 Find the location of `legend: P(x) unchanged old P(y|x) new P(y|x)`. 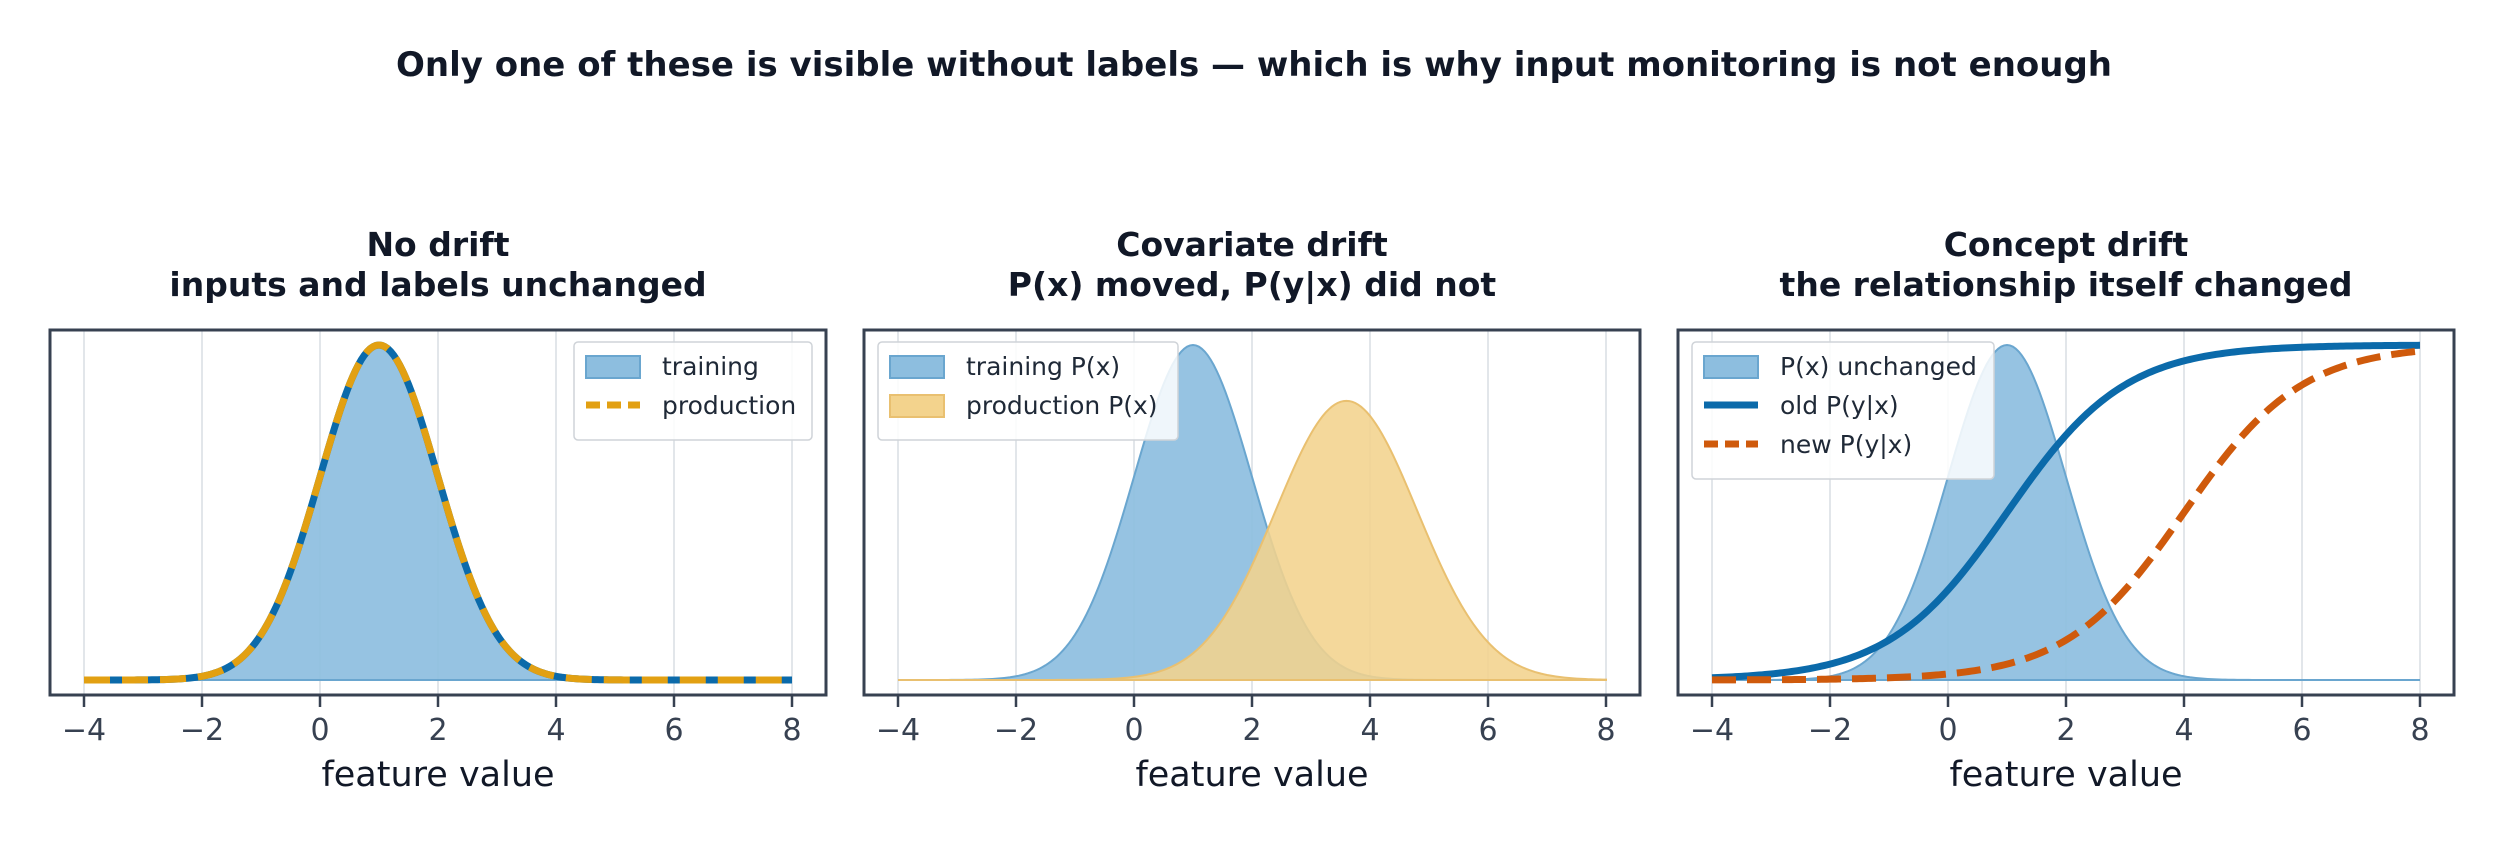

legend: P(x) unchanged old P(y|x) new P(y|x) is located at coordinates (1843, 410).